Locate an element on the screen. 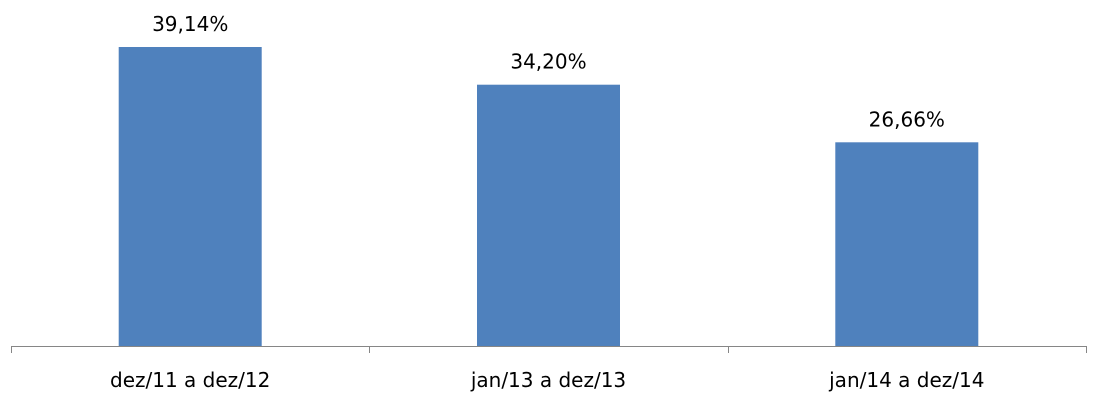 Image resolution: width=1097 pixels, height=394 pixels. x-axis is located at coordinates (549, 349).